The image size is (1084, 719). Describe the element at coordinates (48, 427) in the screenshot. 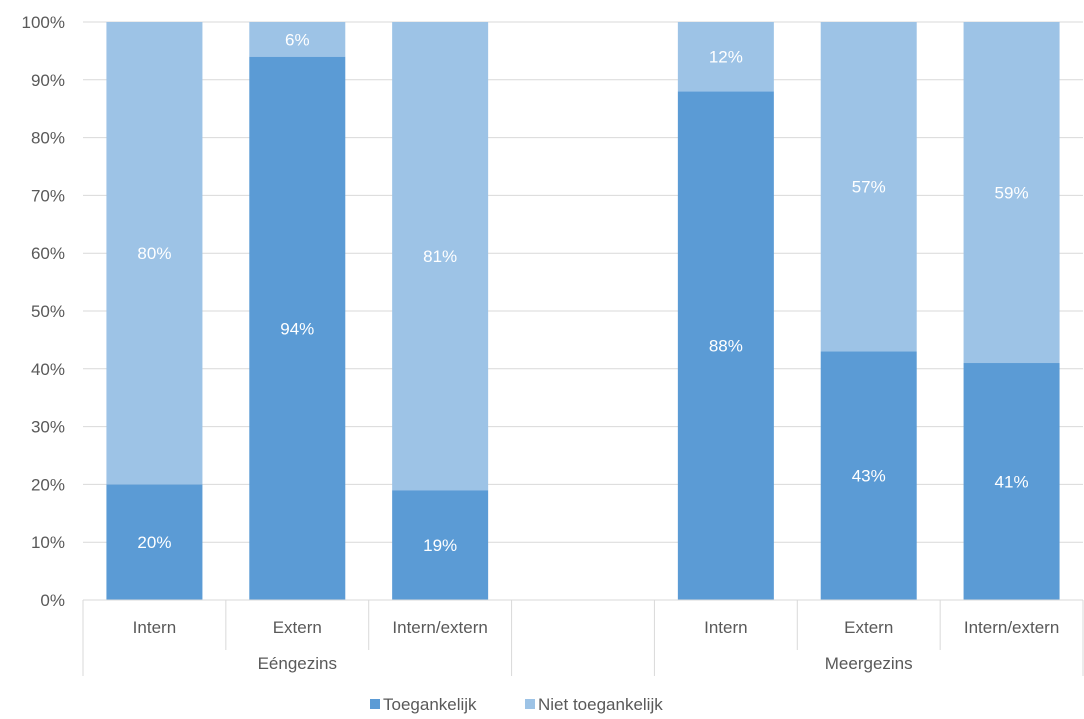

I see `y-tick-label: 30%` at that location.